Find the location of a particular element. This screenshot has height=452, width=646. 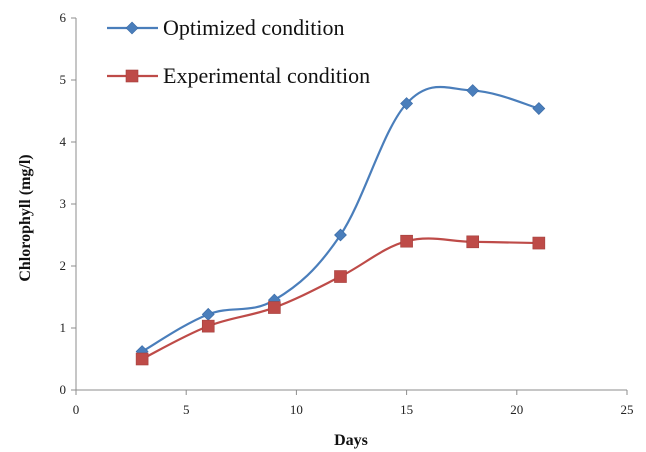

x-tick-label: 10 is located at coordinates (296, 409).